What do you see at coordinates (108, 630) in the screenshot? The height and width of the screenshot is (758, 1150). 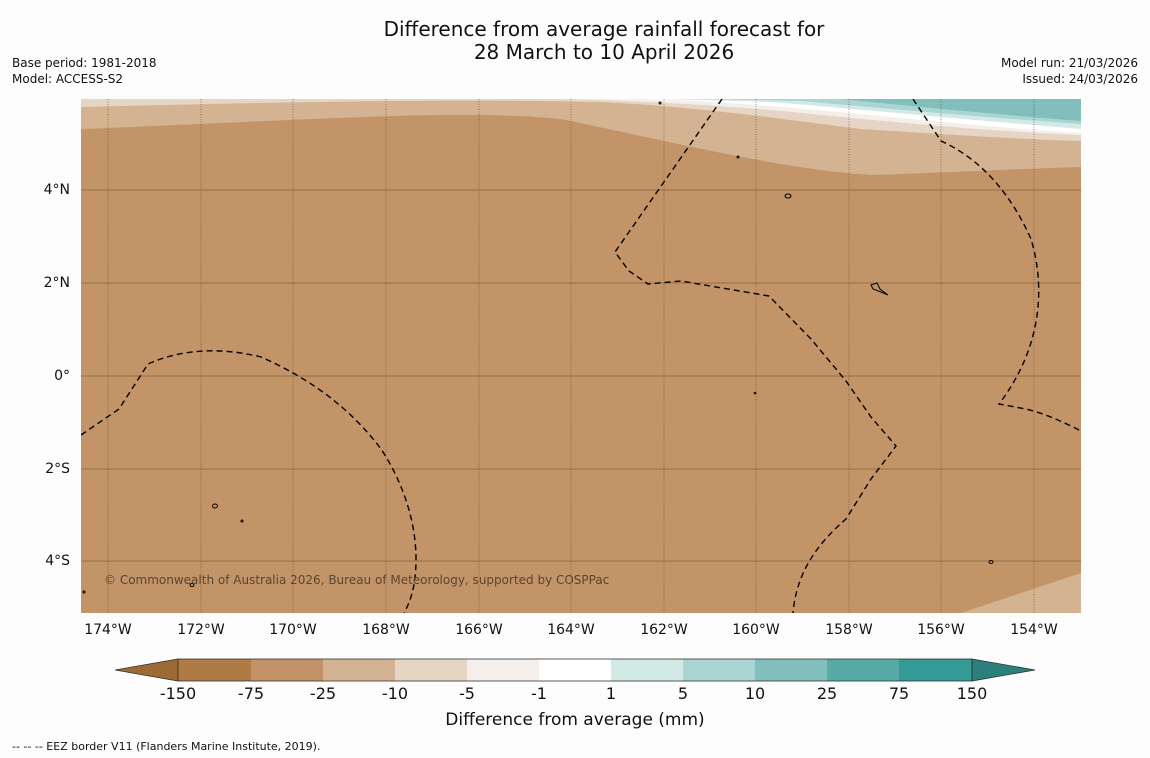 I see `lon-label-174w: 174°W` at bounding box center [108, 630].